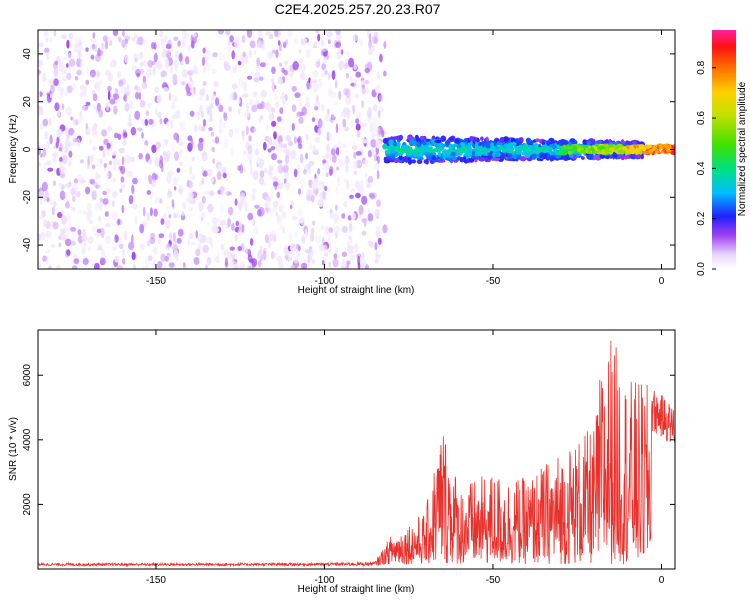  Describe the element at coordinates (493, 580) in the screenshot. I see `x-tick-label: -50` at that location.